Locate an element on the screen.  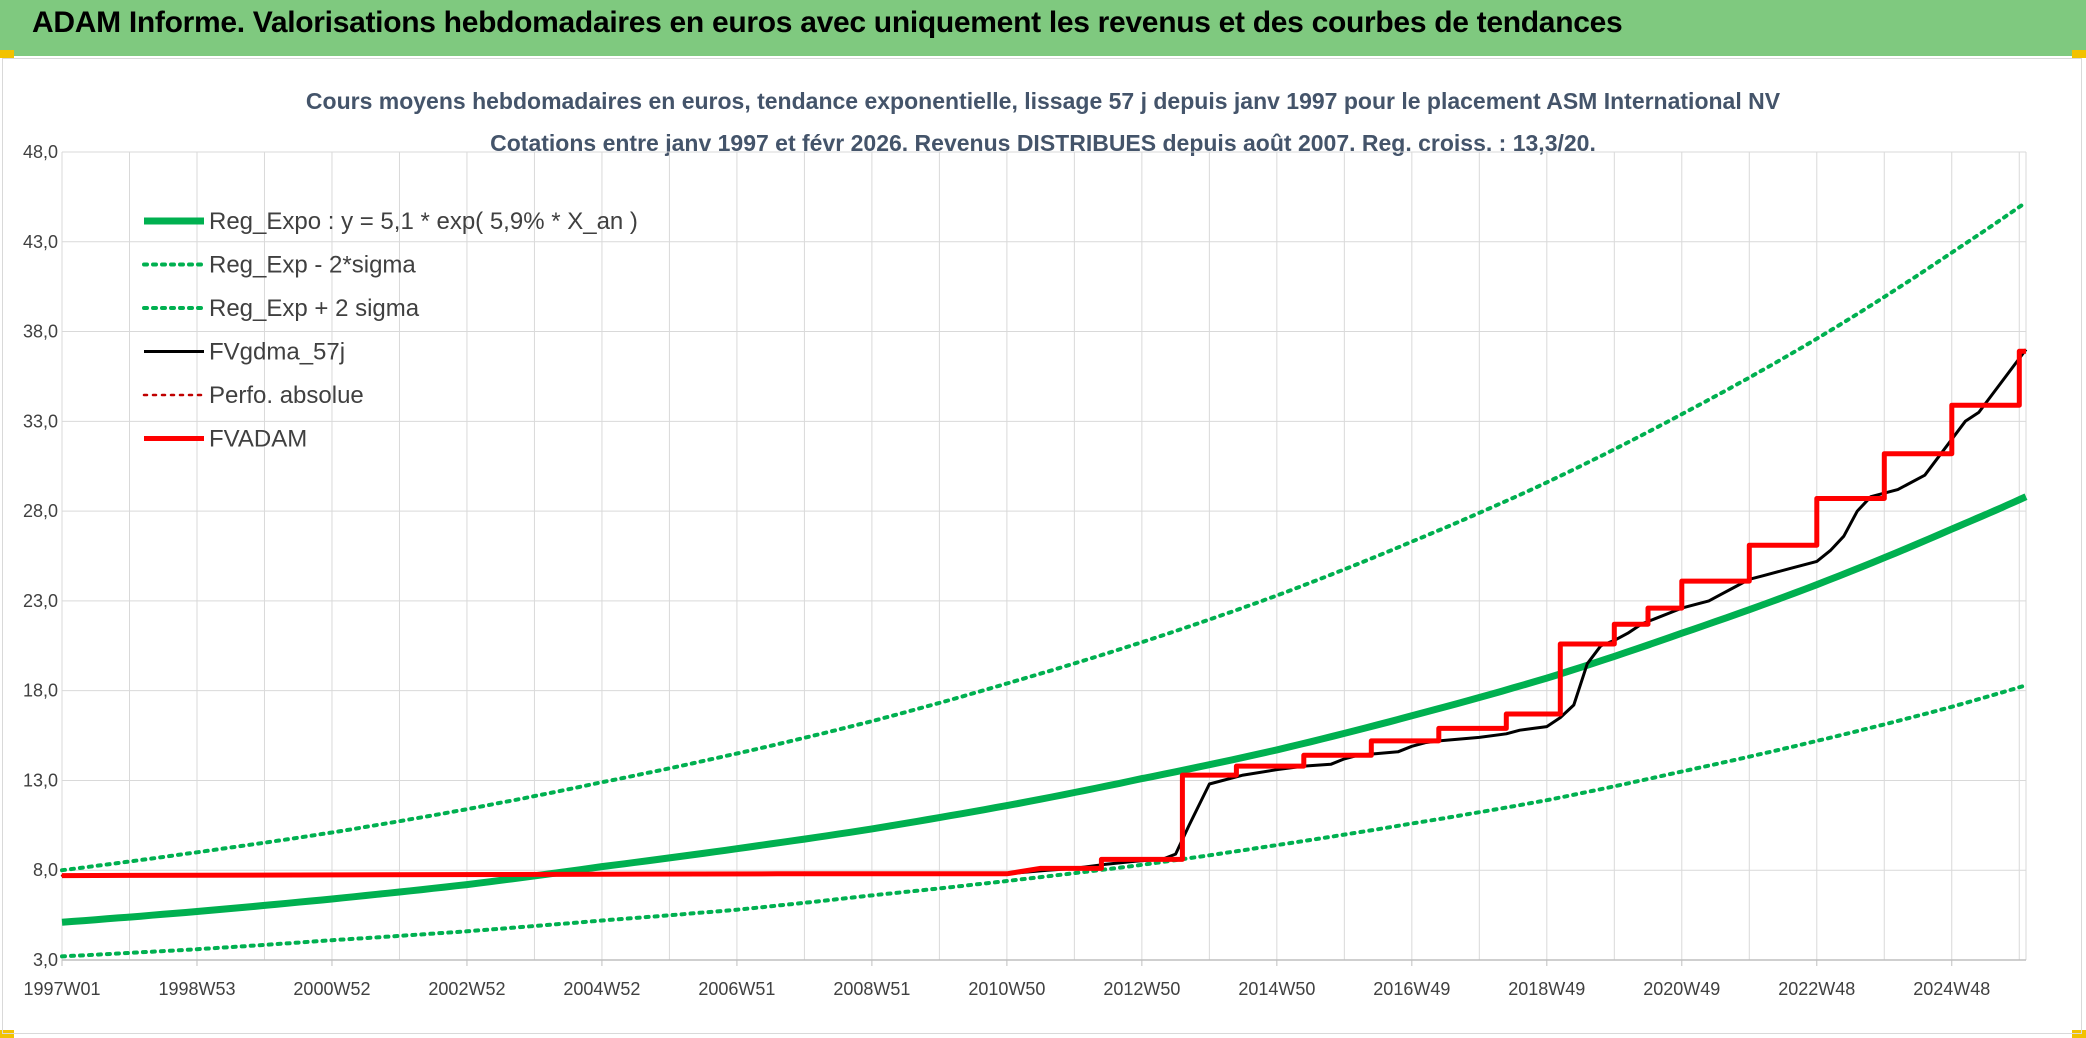
x-tick-label: 2016W49 is located at coordinates (1411, 989).